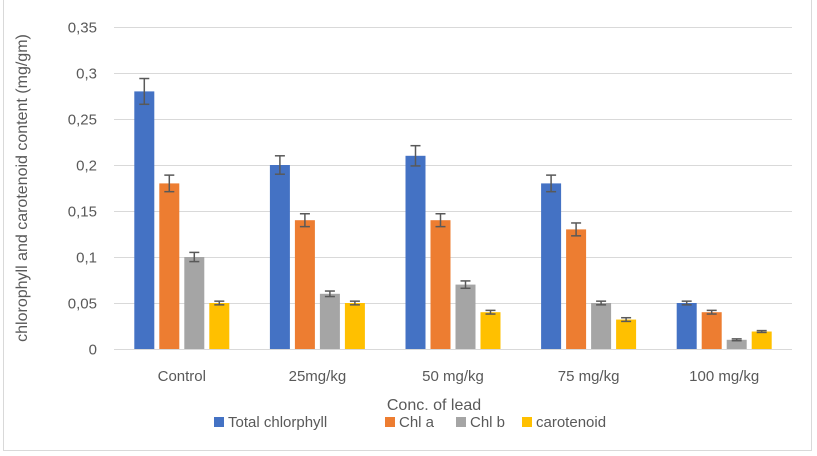 The image size is (817, 456). What do you see at coordinates (417, 422) in the screenshot?
I see `legend-label: Chl a` at bounding box center [417, 422].